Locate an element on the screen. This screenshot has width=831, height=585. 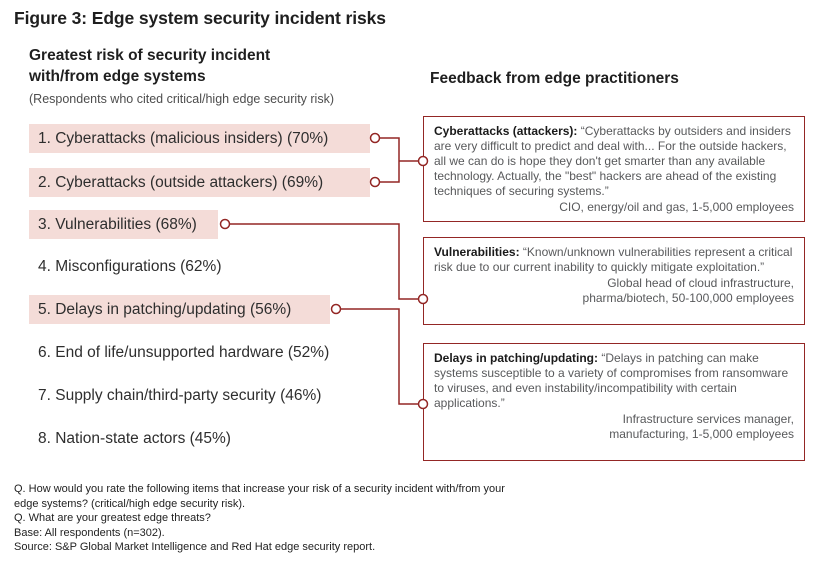
risk-item-5: 5. Delays in patching/updating (56%) is located at coordinates (179, 309).